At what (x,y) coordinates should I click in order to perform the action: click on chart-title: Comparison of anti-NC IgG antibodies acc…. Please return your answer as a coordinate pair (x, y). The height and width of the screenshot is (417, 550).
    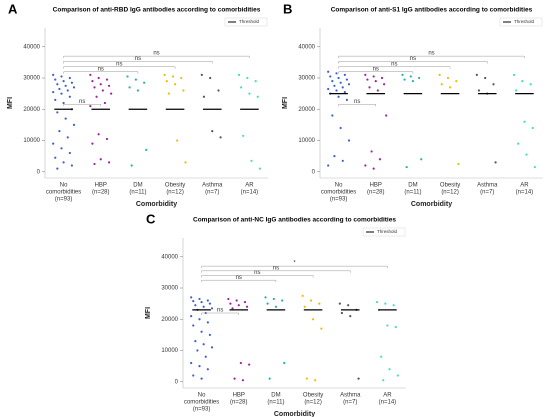
    Looking at the image, I should click on (294, 220).